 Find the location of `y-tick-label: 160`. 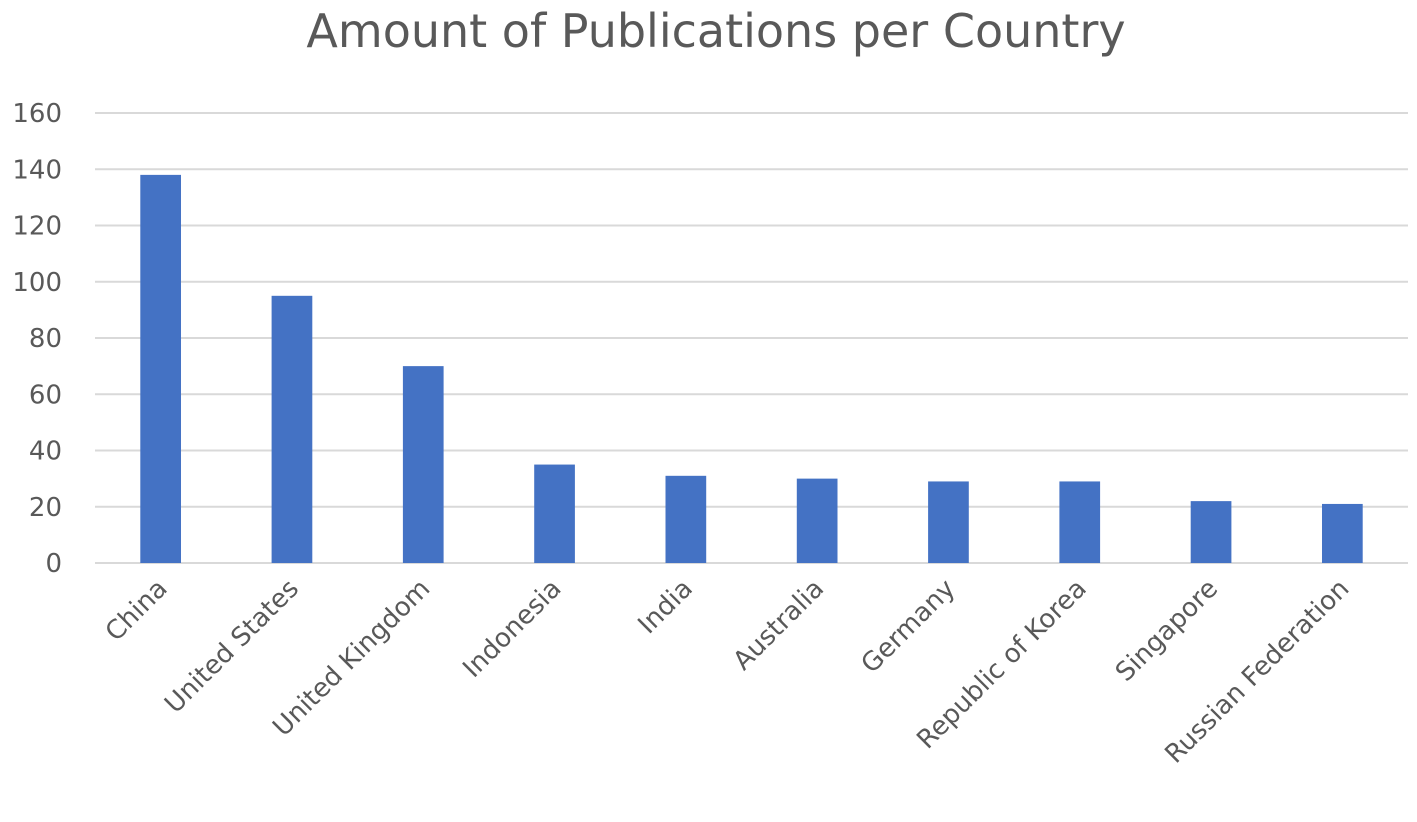

y-tick-label: 160 is located at coordinates (37, 114).